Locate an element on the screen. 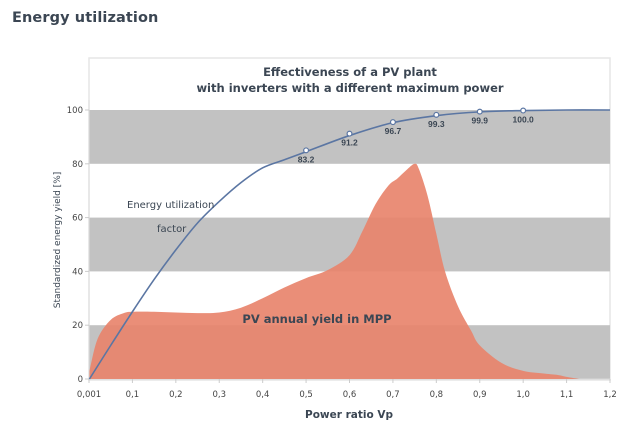 The width and height of the screenshot is (639, 430). x-tick-label: 1,0 is located at coordinates (523, 395).